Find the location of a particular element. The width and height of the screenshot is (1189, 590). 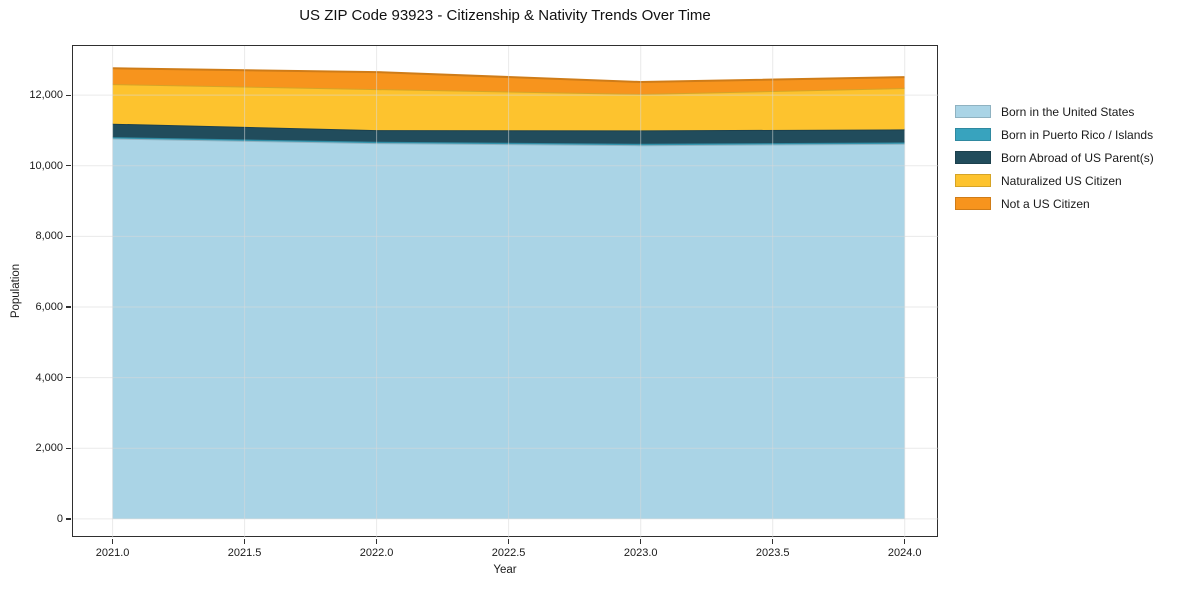

y-tick-label: 0 is located at coordinates (59, 518).